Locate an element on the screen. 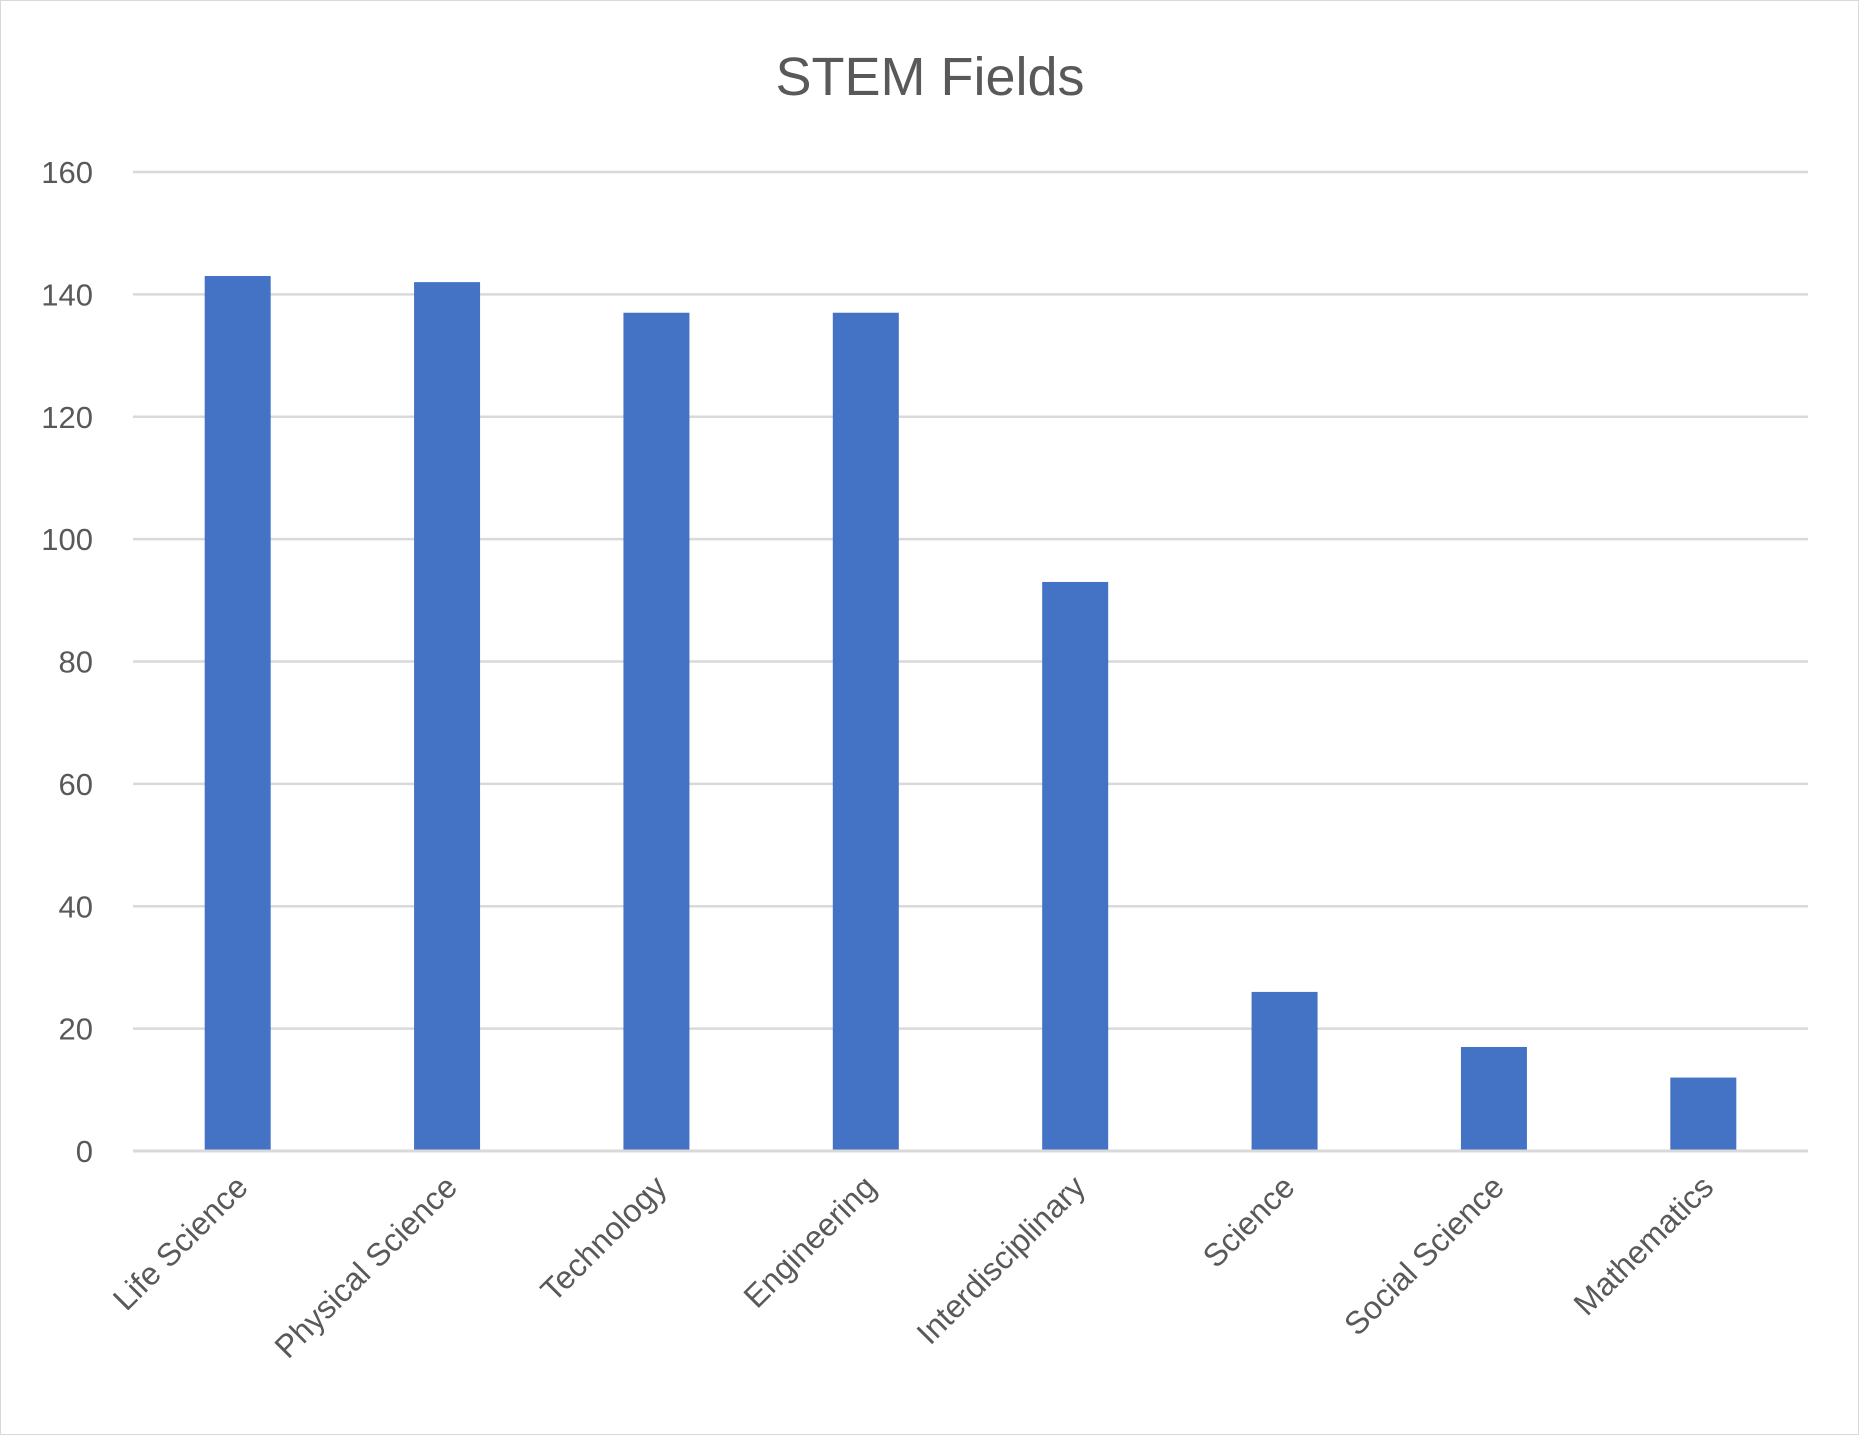  bar-life-science is located at coordinates (237, 713).